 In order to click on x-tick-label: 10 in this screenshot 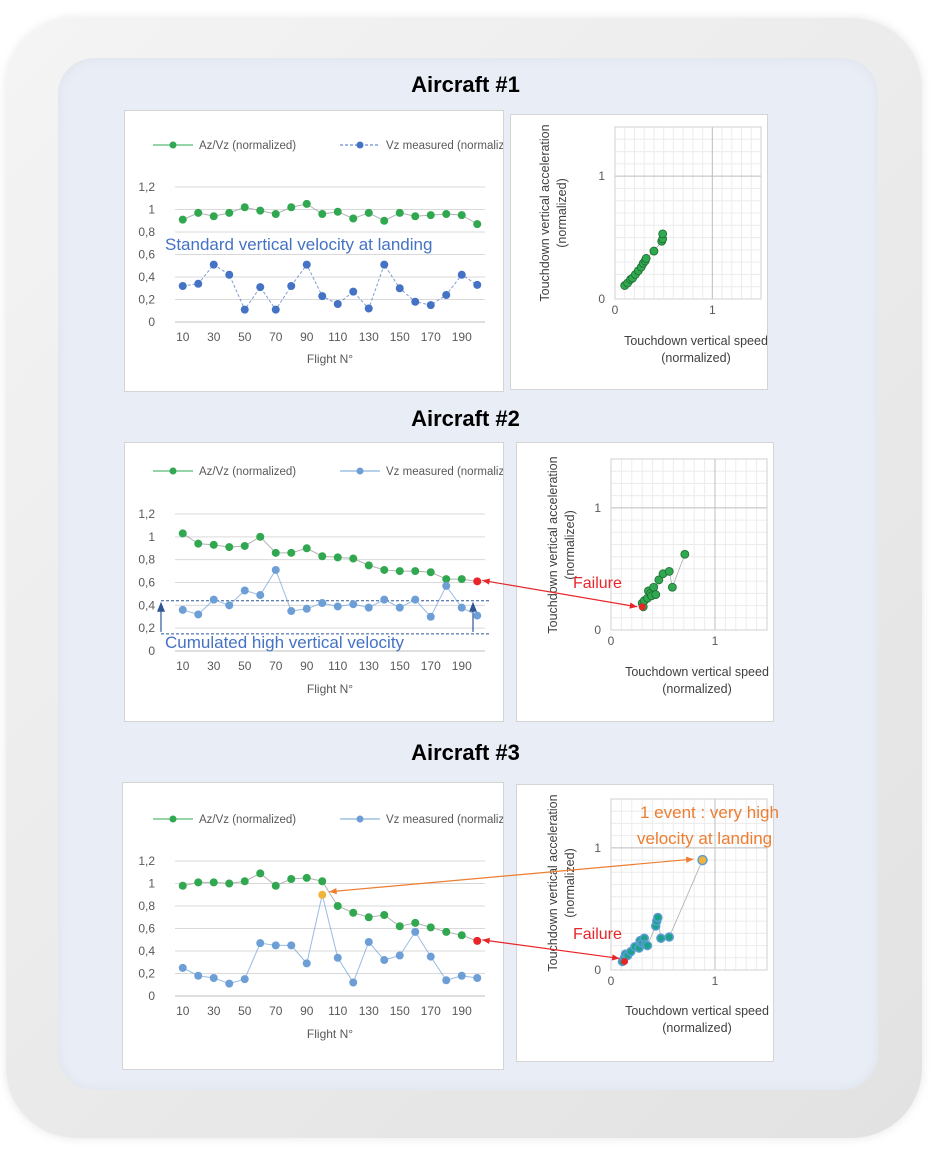, I will do `click(183, 337)`.